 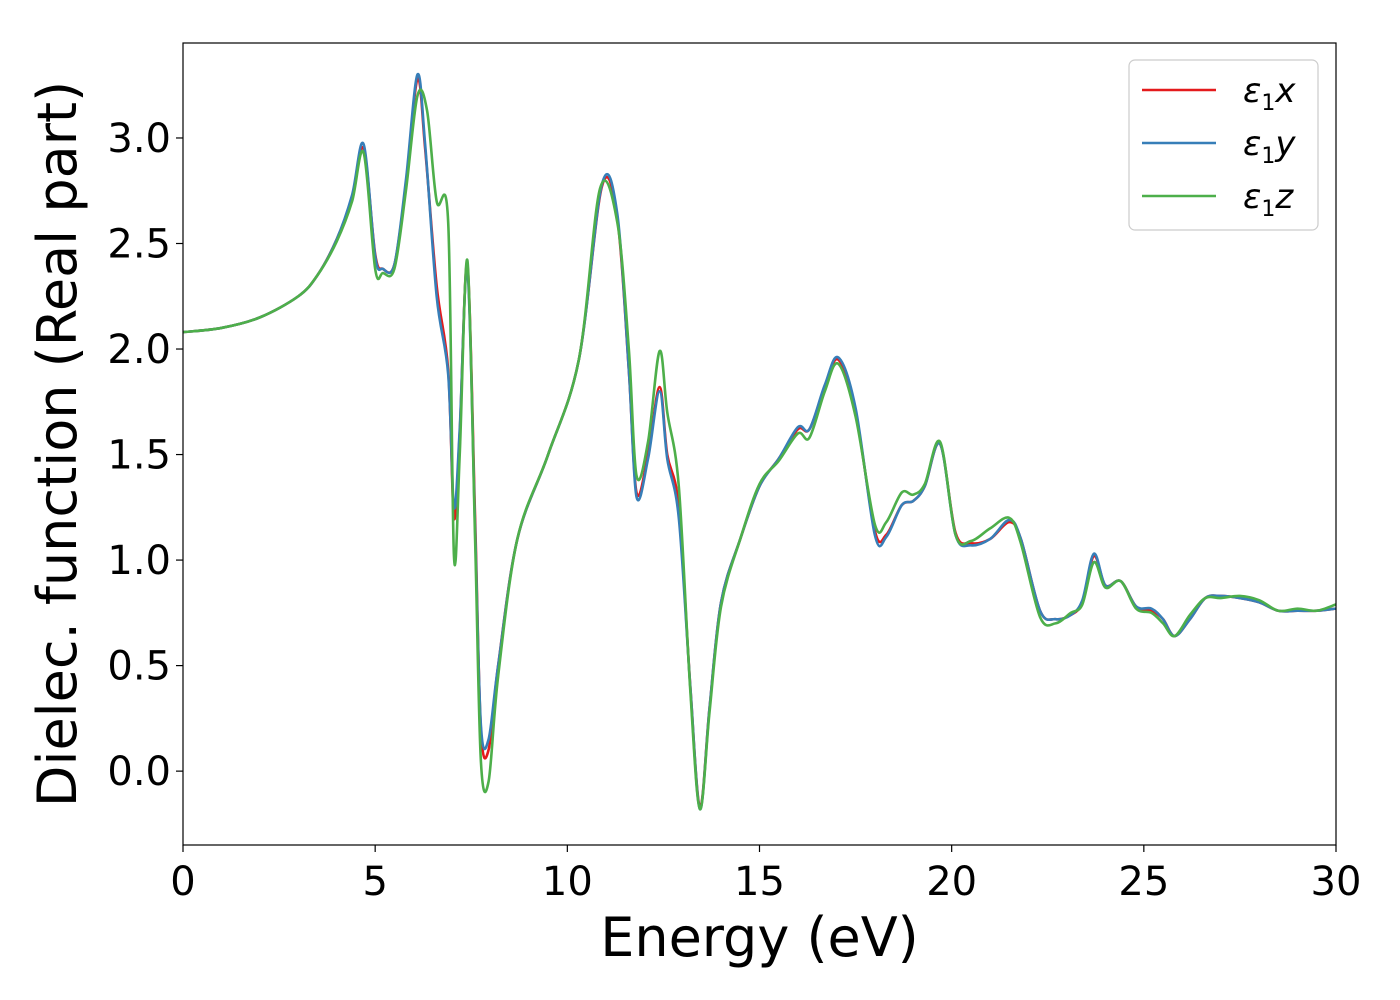 What do you see at coordinates (951, 882) in the screenshot?
I see `x-tick-label: 20` at bounding box center [951, 882].